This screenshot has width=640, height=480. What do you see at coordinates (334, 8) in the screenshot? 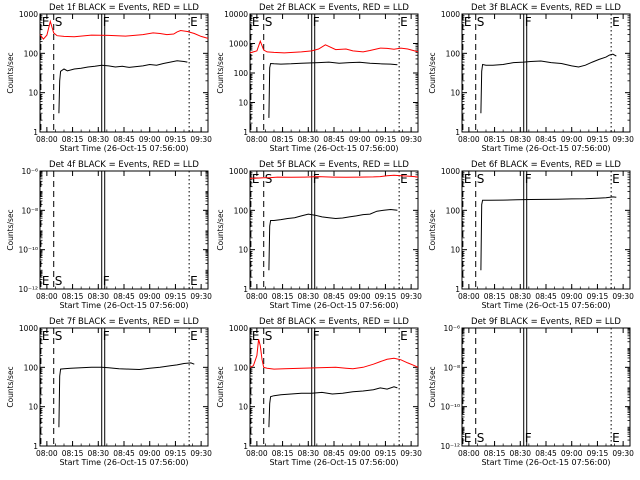
I see `panel-title: Det 2f BLACK = Events, RED = LLD` at bounding box center [334, 8].